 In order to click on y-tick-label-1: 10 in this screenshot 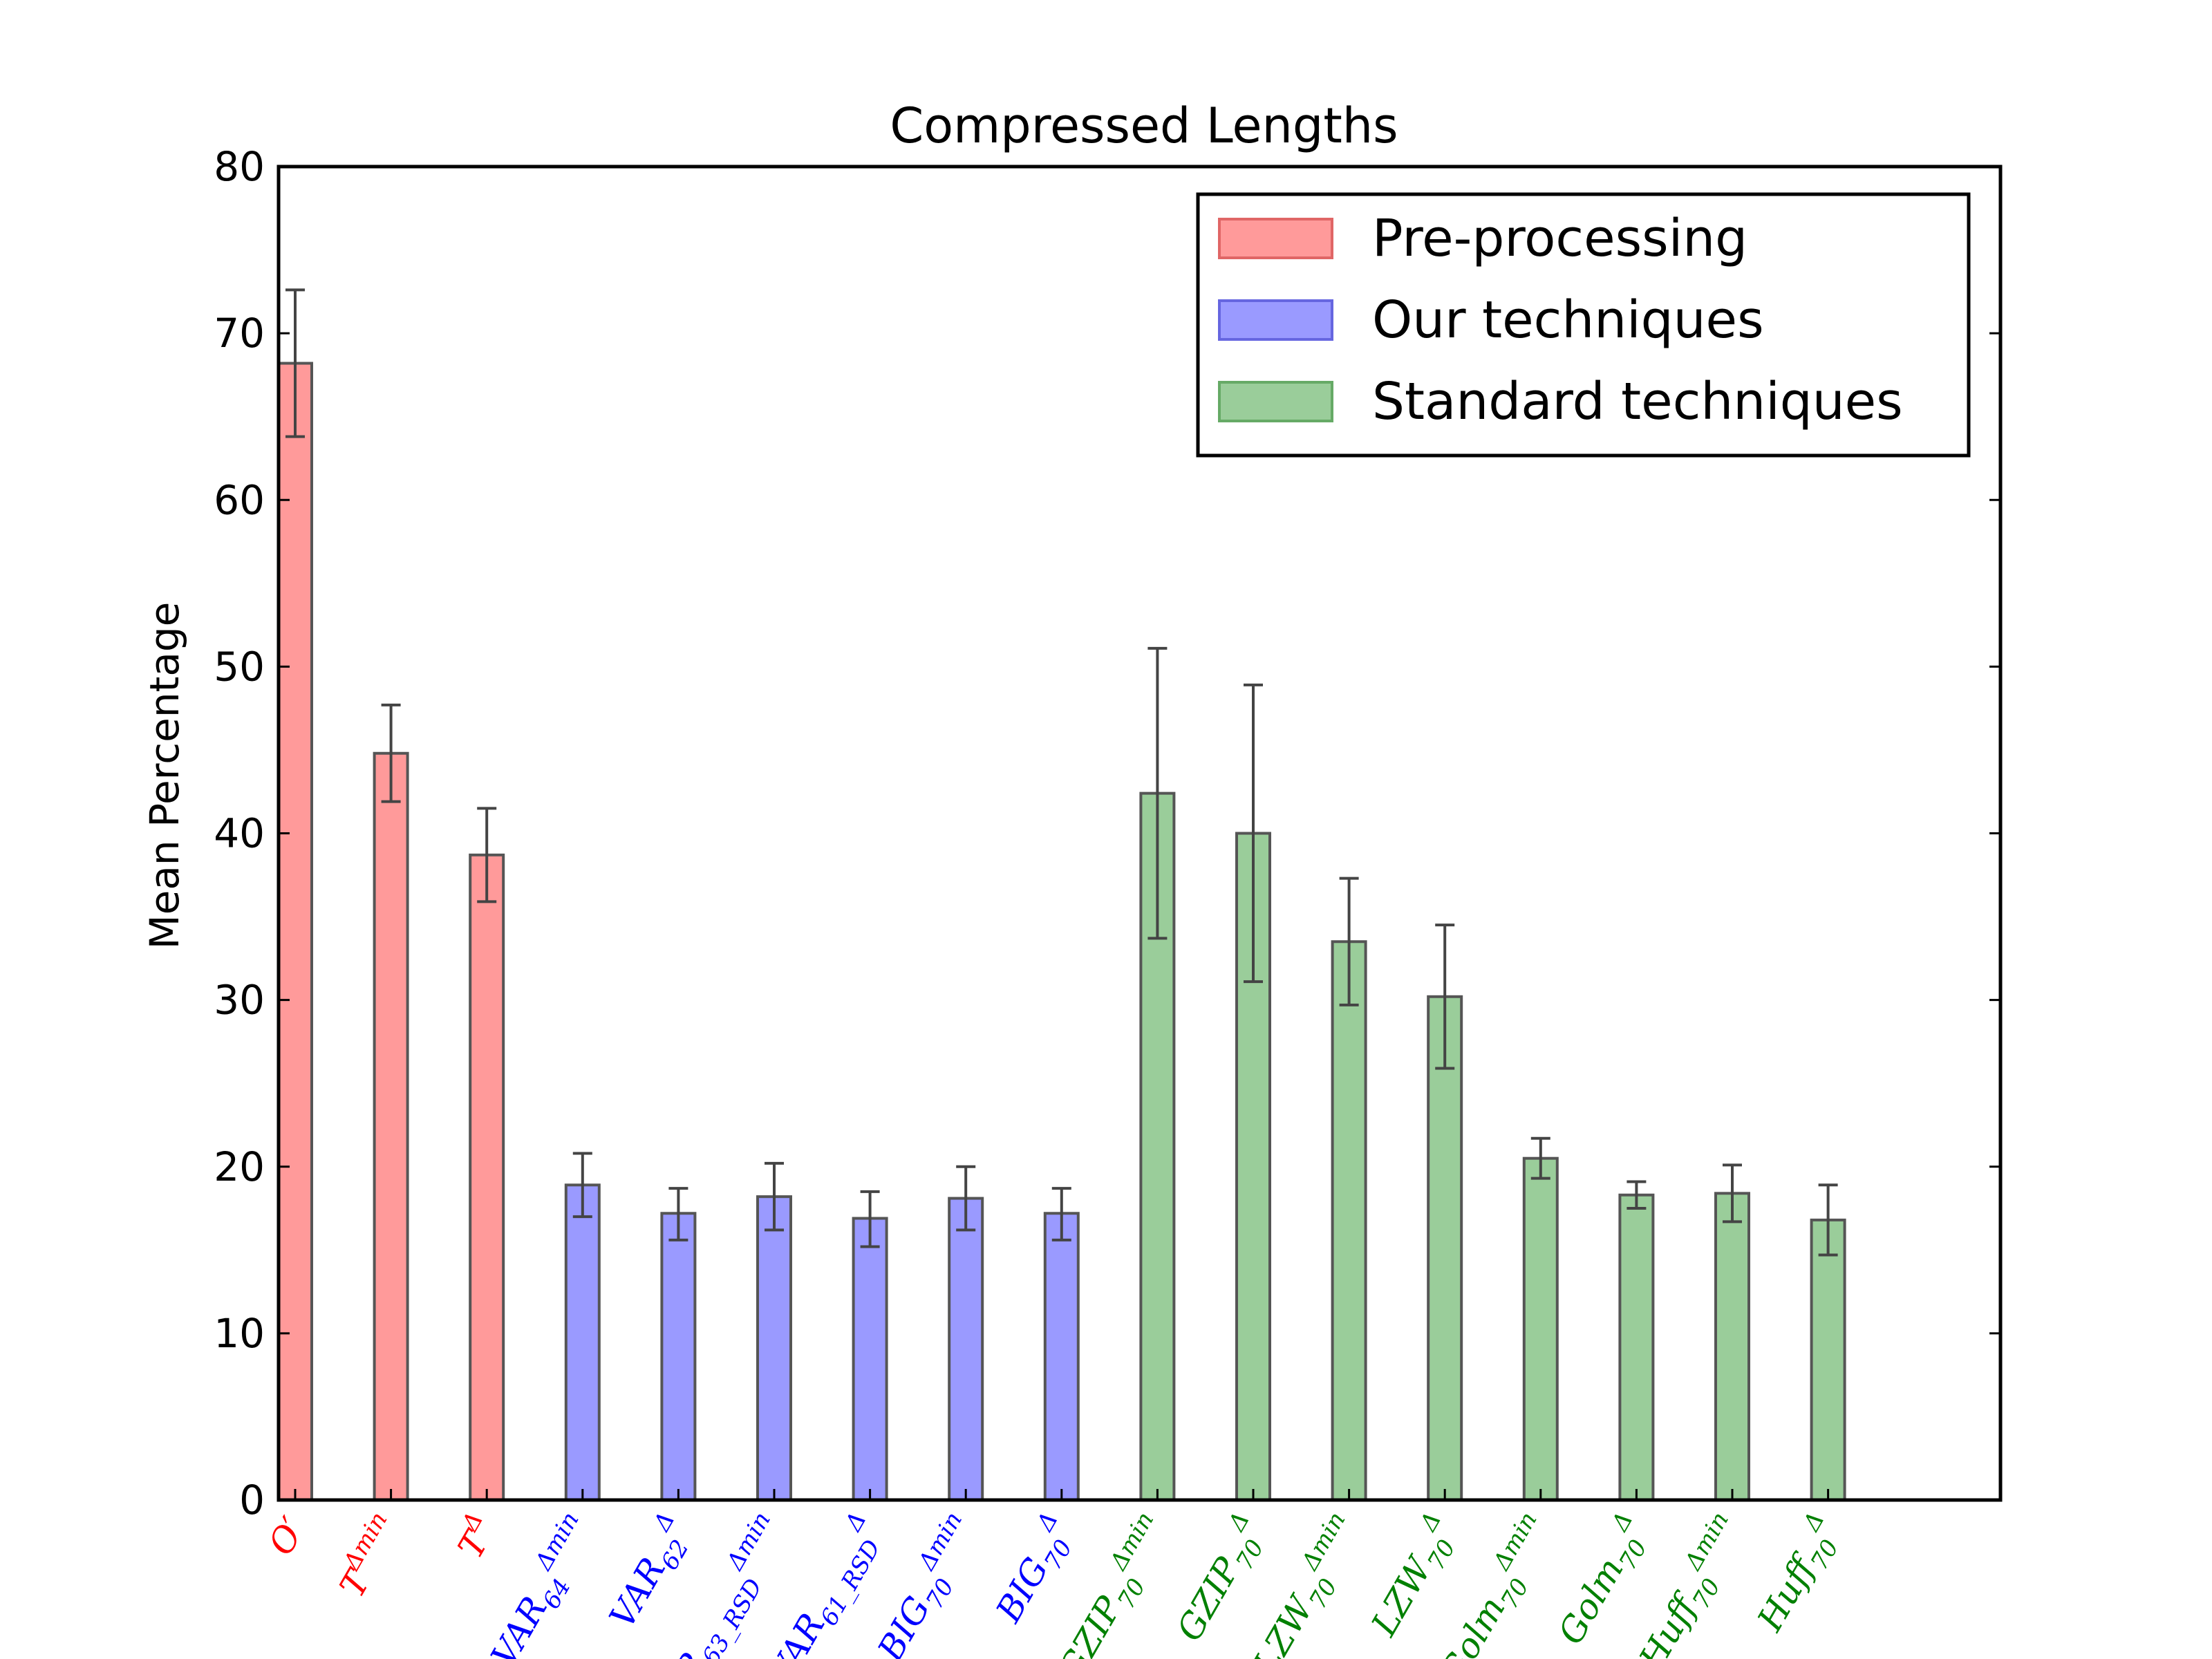, I will do `click(239, 1333)`.